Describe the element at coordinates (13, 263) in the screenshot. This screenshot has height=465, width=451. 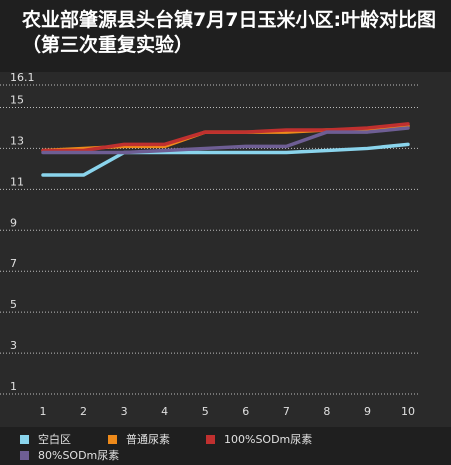
I see `y-tick-label: 7` at that location.